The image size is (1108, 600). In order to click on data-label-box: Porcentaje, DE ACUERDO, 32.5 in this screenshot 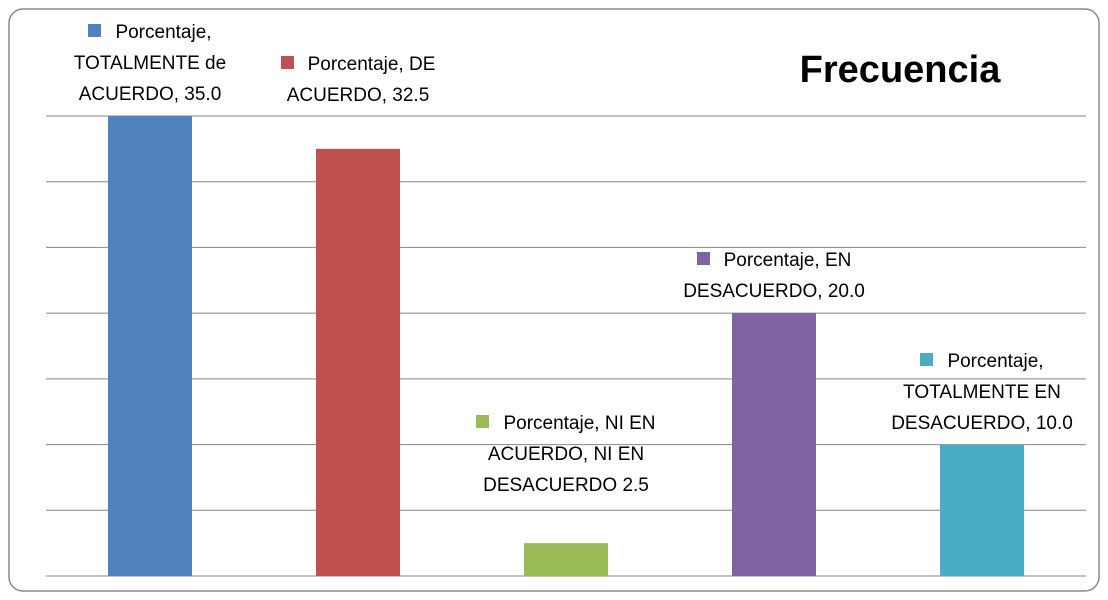, I will do `click(358, 80)`.